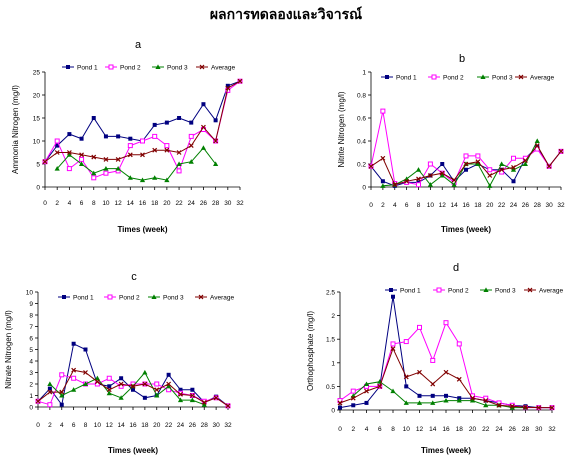 The width and height of the screenshot is (572, 458). Describe the element at coordinates (364, 73) in the screenshot. I see `y-tick-label: 1` at that location.